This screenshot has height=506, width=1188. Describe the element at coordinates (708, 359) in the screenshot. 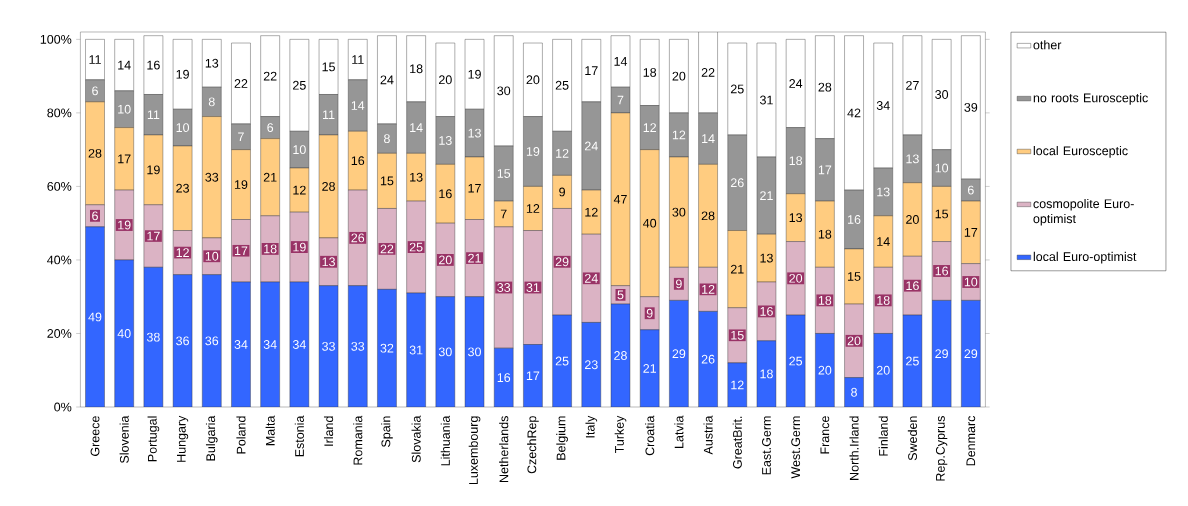

I see `data-label: 26` at that location.